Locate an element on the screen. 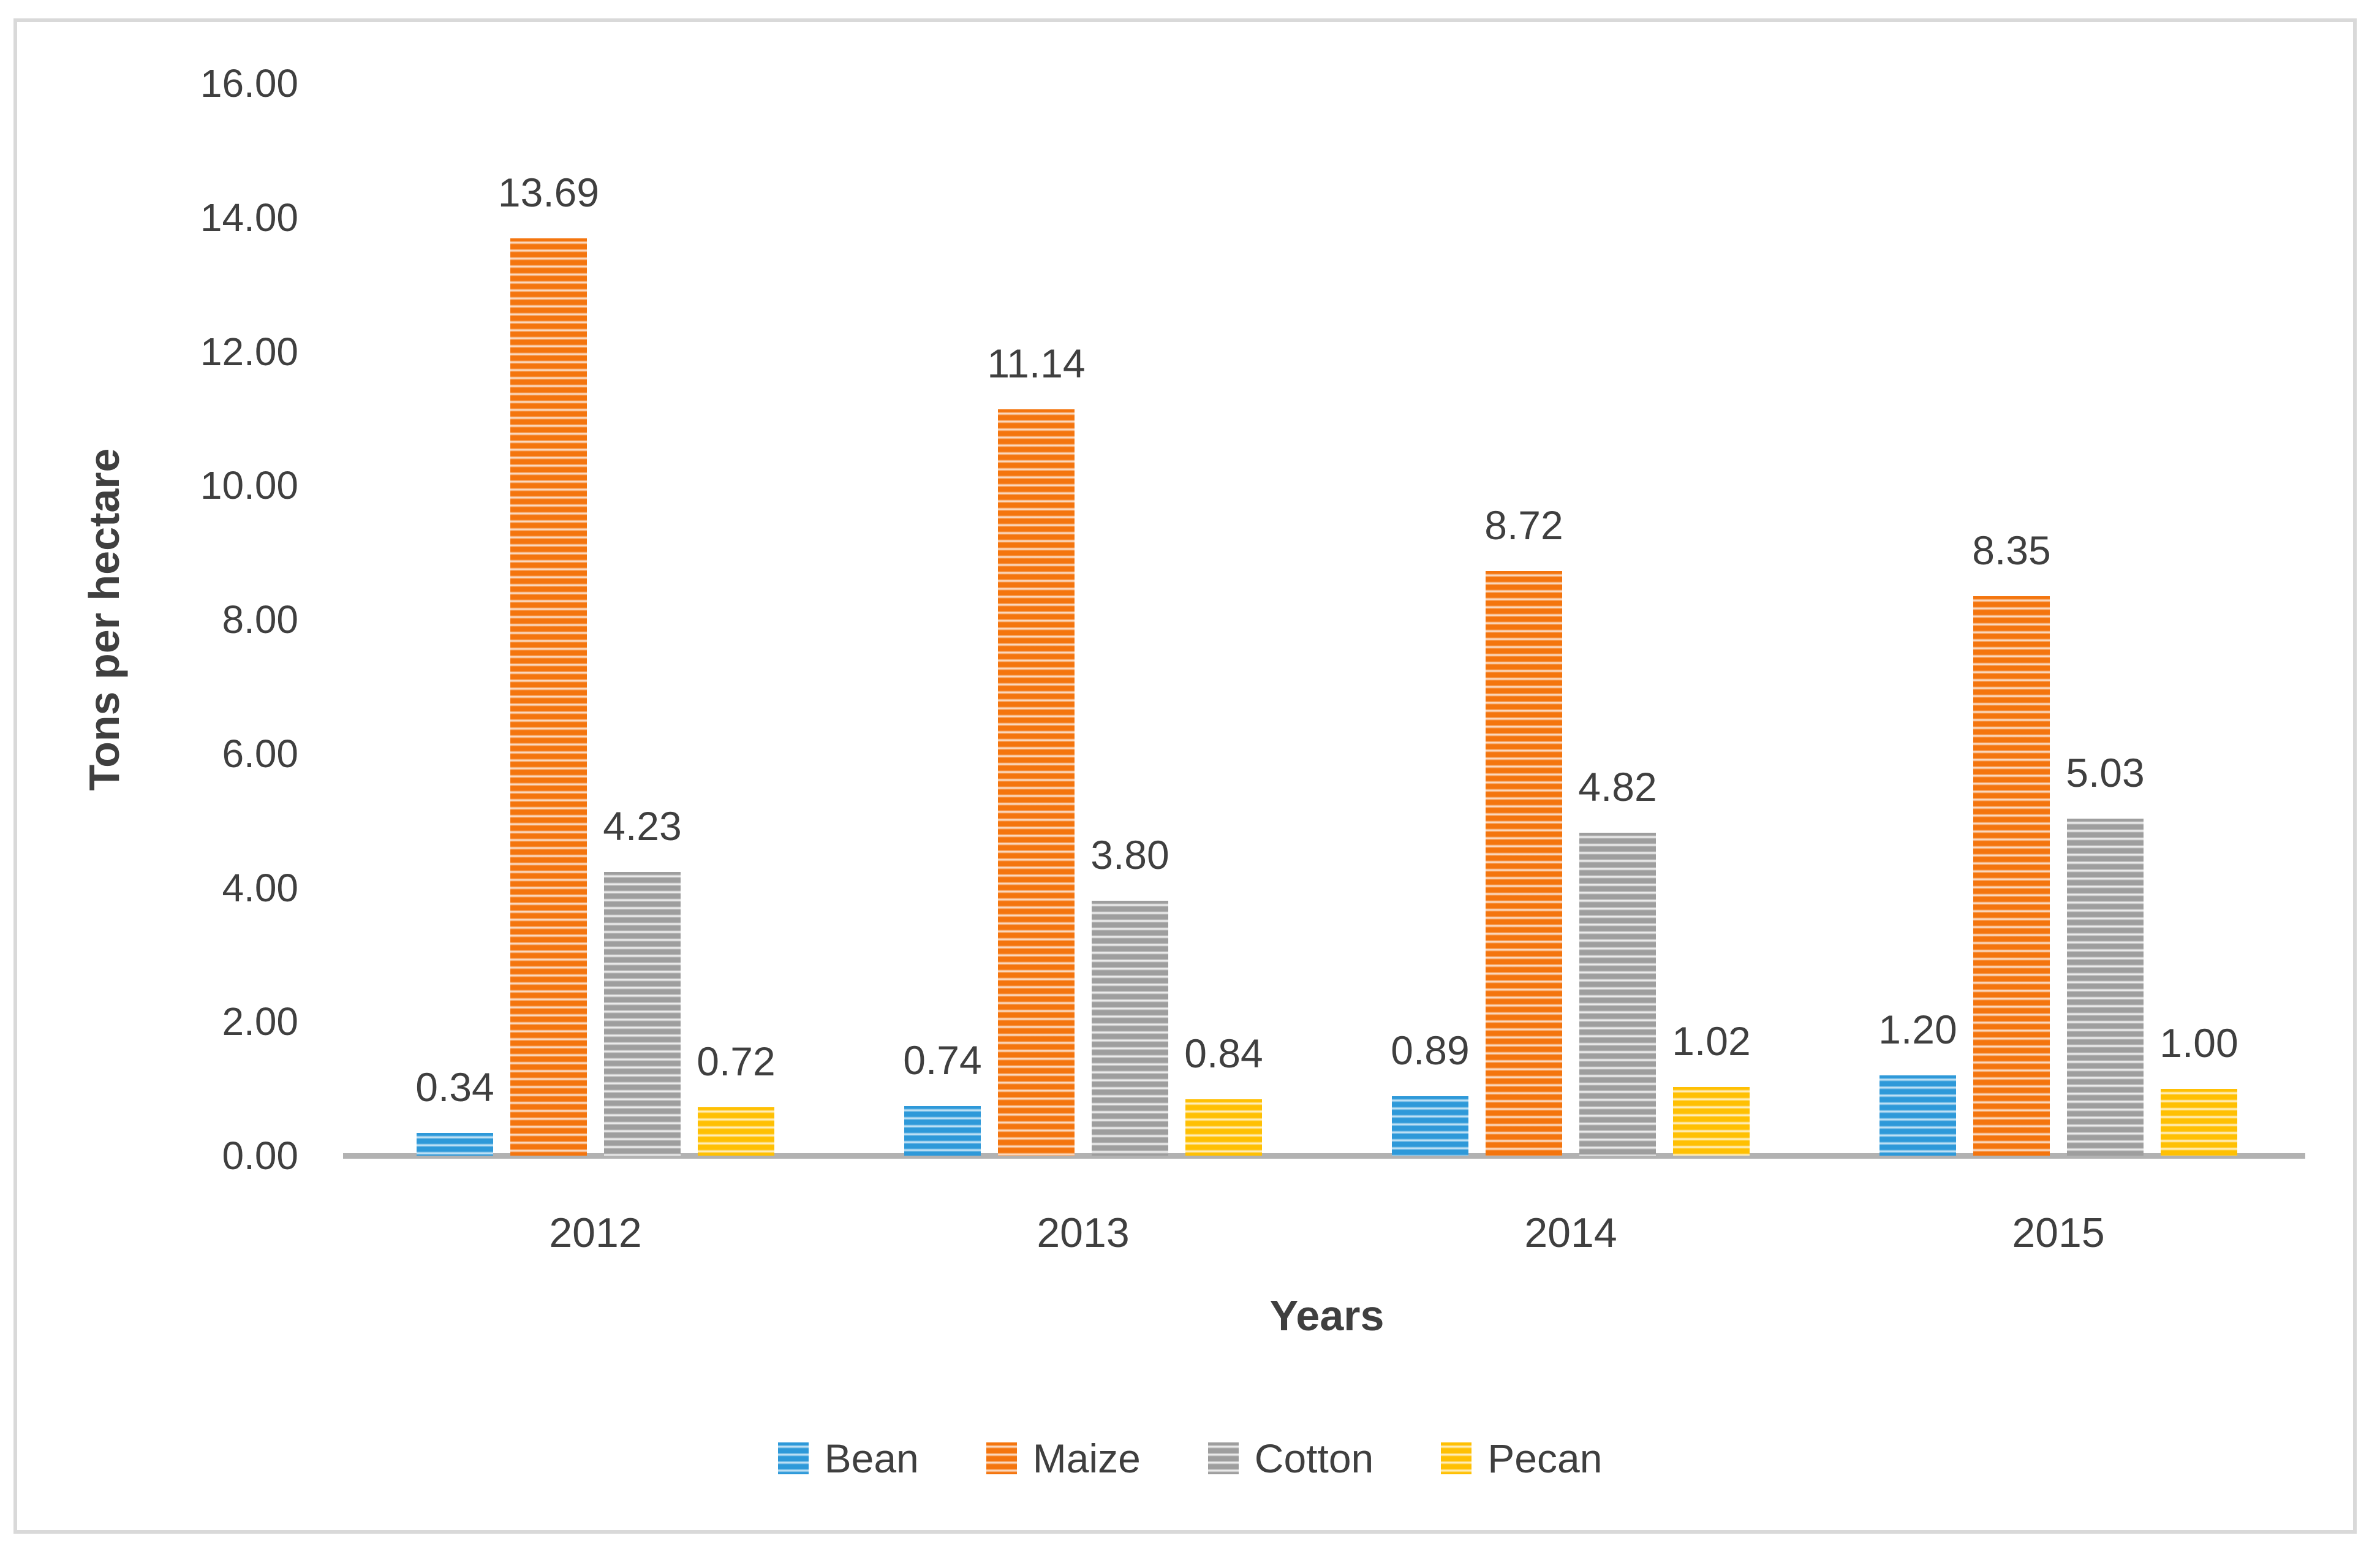  legend-label-pecan: Pecan is located at coordinates (1545, 1459).